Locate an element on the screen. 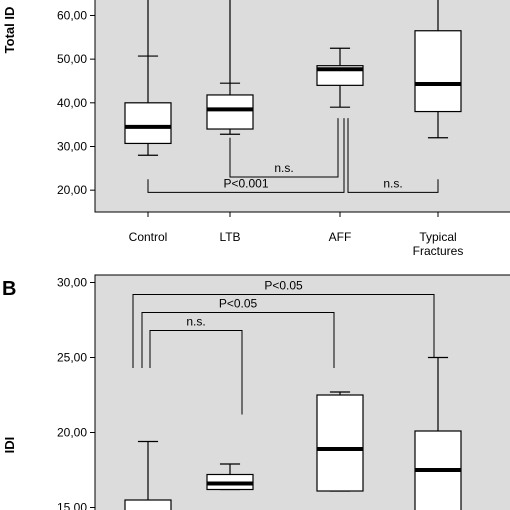 This screenshot has width=510, height=510. x-tick-label: Control is located at coordinates (148, 237).